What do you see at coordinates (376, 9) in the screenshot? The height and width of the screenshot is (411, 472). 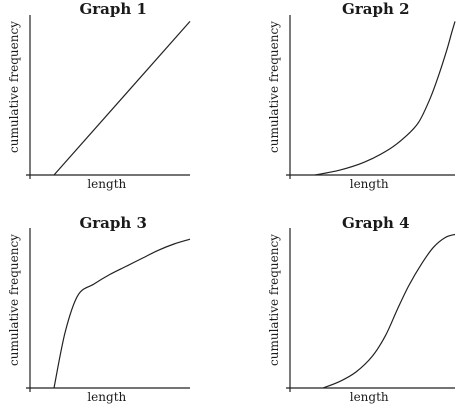 I see `graph-2-title: Graph 2` at bounding box center [376, 9].